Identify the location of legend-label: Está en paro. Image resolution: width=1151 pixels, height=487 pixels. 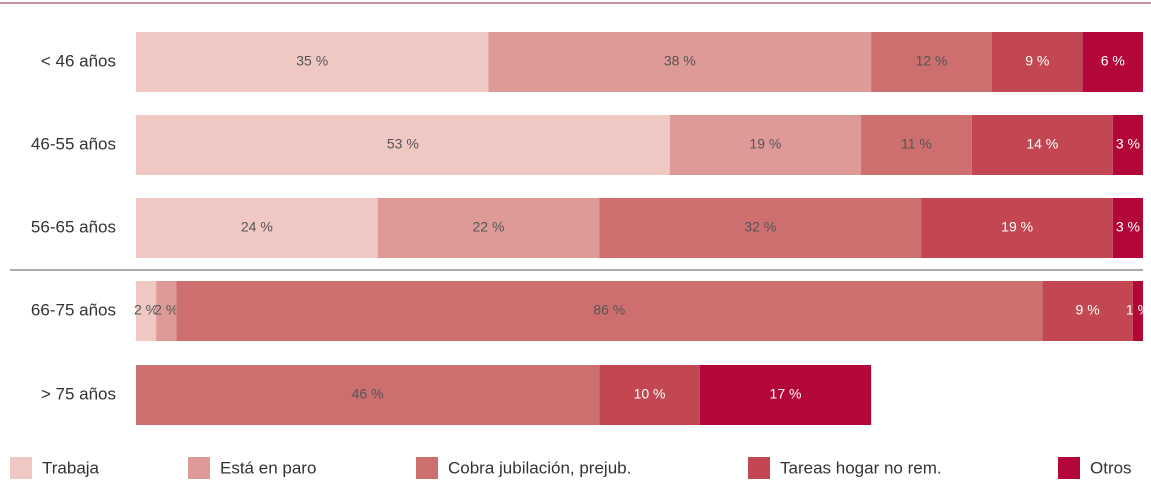
(268, 467).